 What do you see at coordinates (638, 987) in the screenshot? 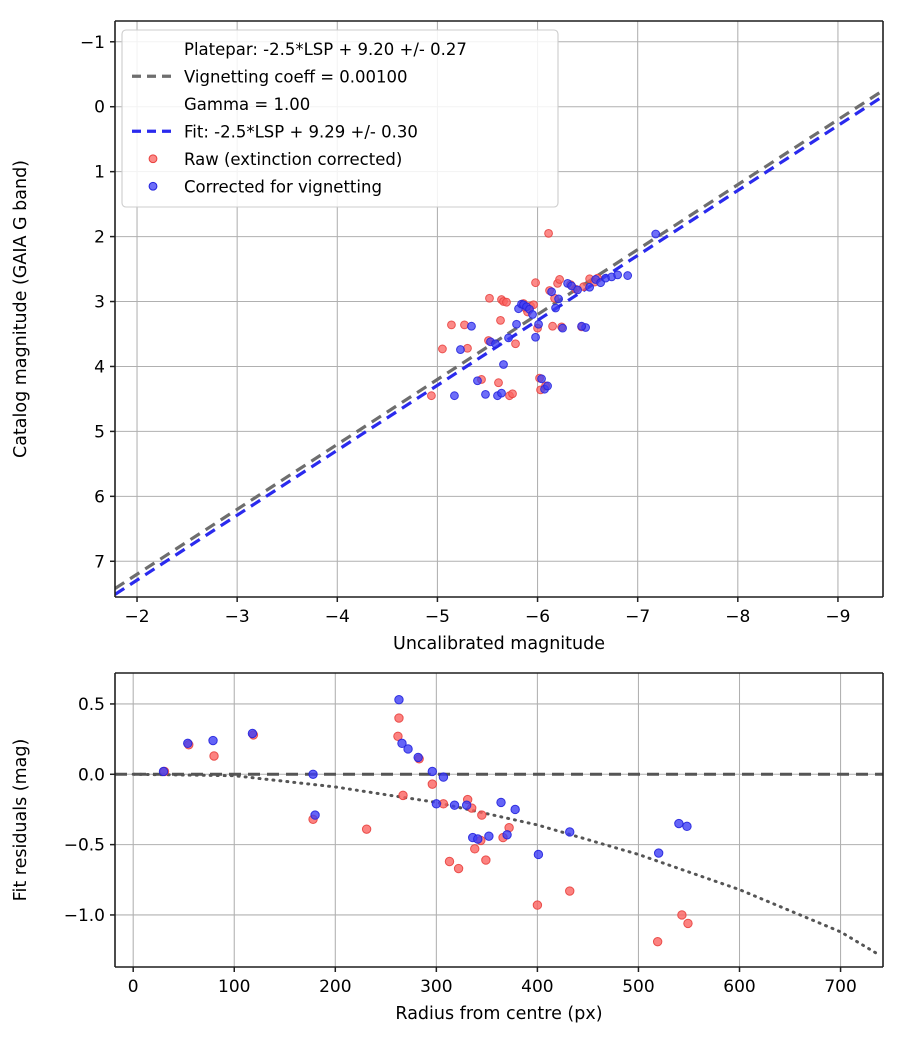
I see `x-tick-label: 500` at bounding box center [638, 987].